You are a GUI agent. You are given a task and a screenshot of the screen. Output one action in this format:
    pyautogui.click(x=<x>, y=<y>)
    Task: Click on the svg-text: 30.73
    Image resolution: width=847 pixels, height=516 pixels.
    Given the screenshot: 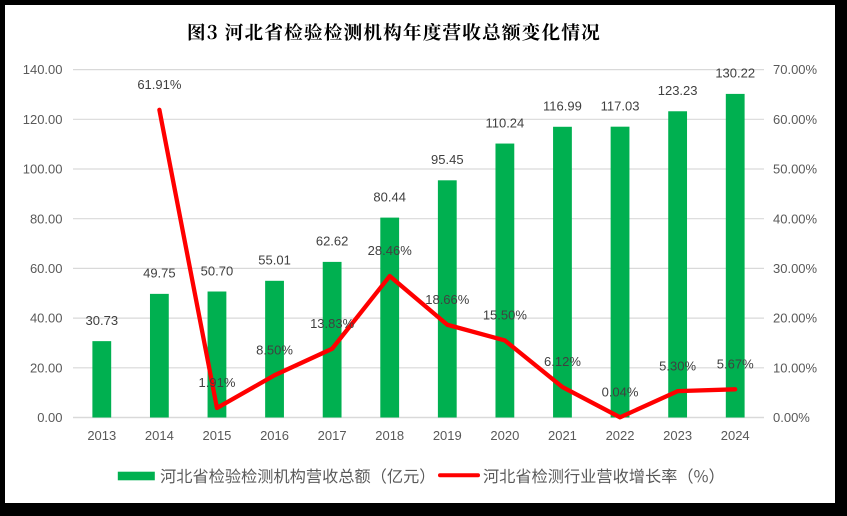 What is the action you would take?
    pyautogui.click(x=102, y=320)
    